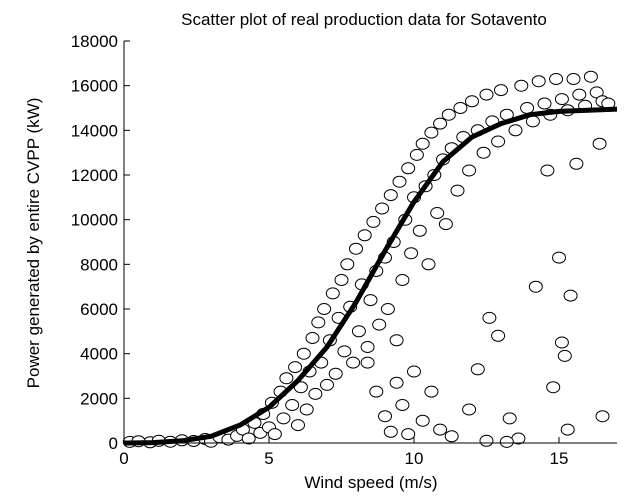 This screenshot has height=502, width=631. Describe the element at coordinates (94, 130) in the screenshot. I see `y-tick-label: 14000` at that location.